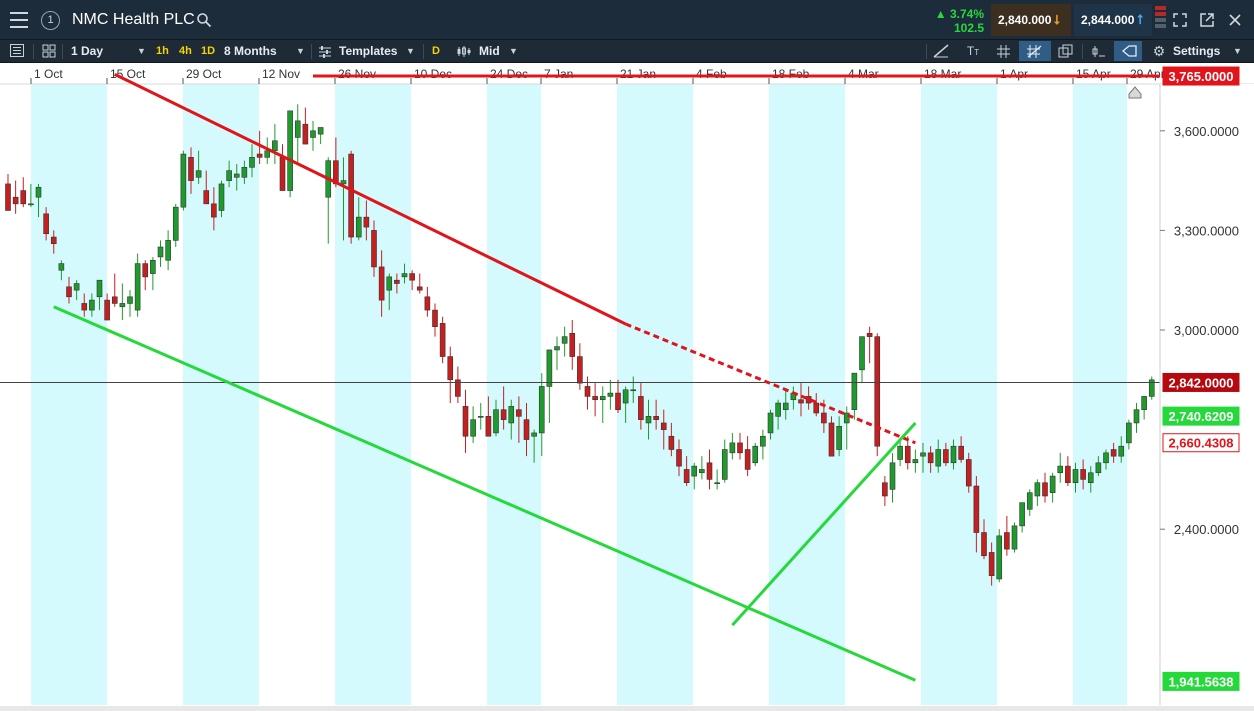 The image size is (1254, 711). I want to click on menu-icon, so click(19, 20).